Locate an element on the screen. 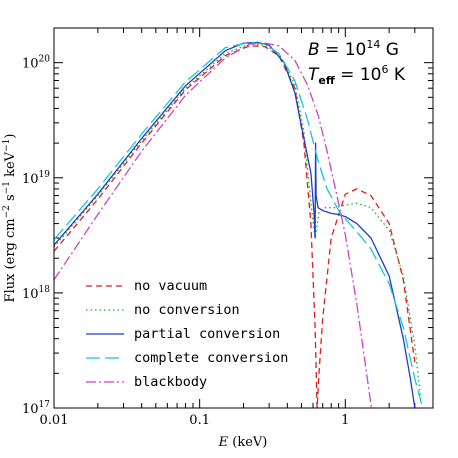  x-tick-labels: 0.01 0.1 1 is located at coordinates (195, 420).